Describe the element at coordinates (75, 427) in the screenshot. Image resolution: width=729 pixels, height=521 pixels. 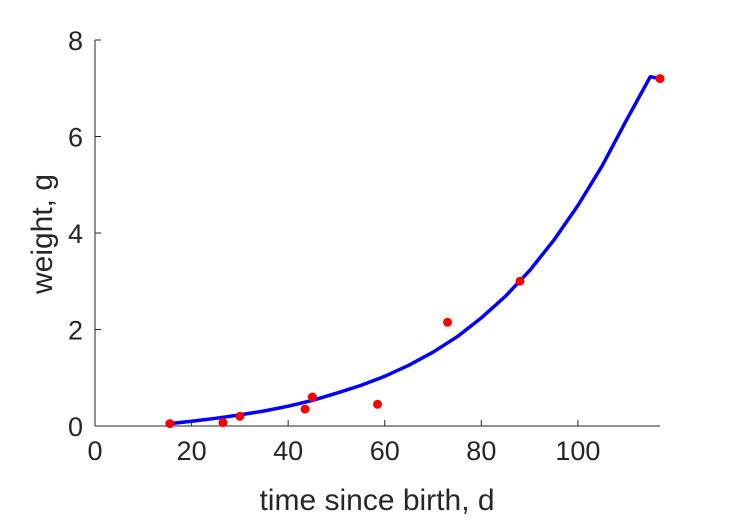
I see `y-tick-label: 0` at that location.